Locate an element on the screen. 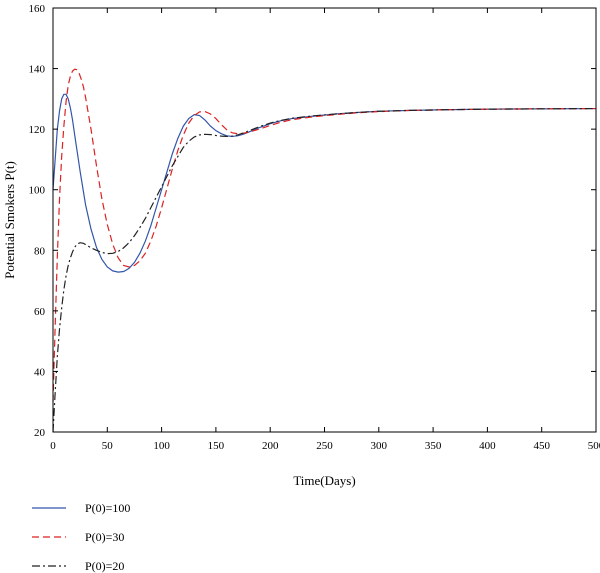 This screenshot has width=600, height=573. y-tick-label: 20 is located at coordinates (40, 433).